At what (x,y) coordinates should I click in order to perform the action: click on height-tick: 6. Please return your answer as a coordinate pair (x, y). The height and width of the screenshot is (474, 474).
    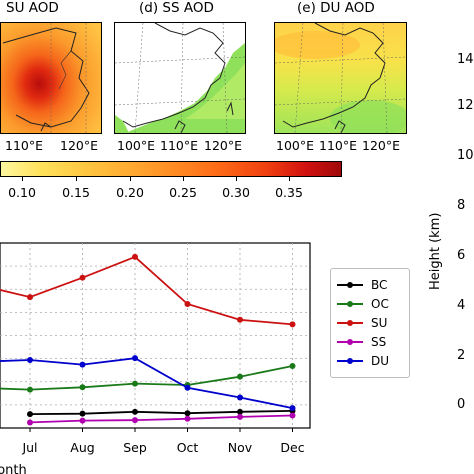
    Looking at the image, I should click on (461, 255).